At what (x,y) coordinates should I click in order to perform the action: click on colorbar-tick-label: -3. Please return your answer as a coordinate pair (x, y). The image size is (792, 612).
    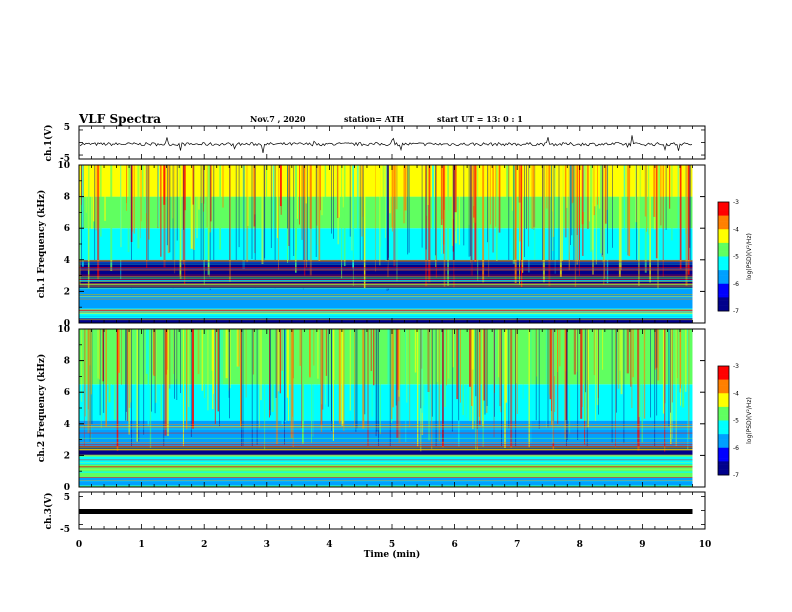
    Looking at the image, I should click on (736, 366).